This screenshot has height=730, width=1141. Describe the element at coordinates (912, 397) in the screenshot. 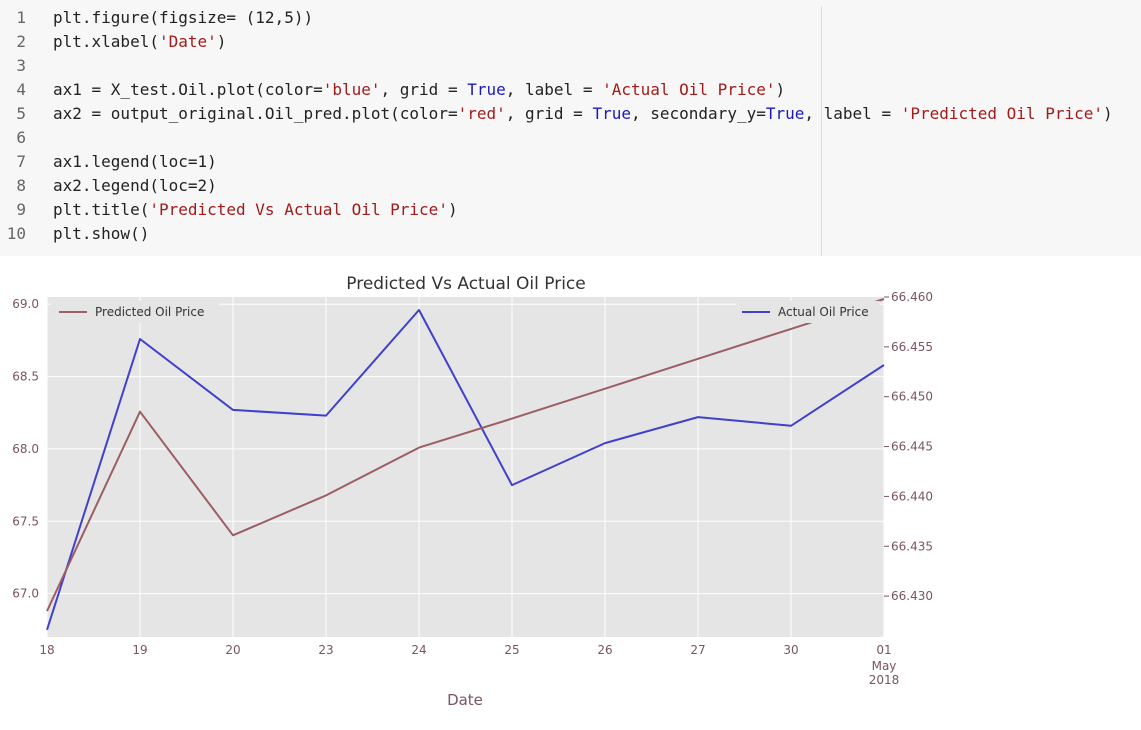

I see `y-right-tick-label: 66.450` at that location.